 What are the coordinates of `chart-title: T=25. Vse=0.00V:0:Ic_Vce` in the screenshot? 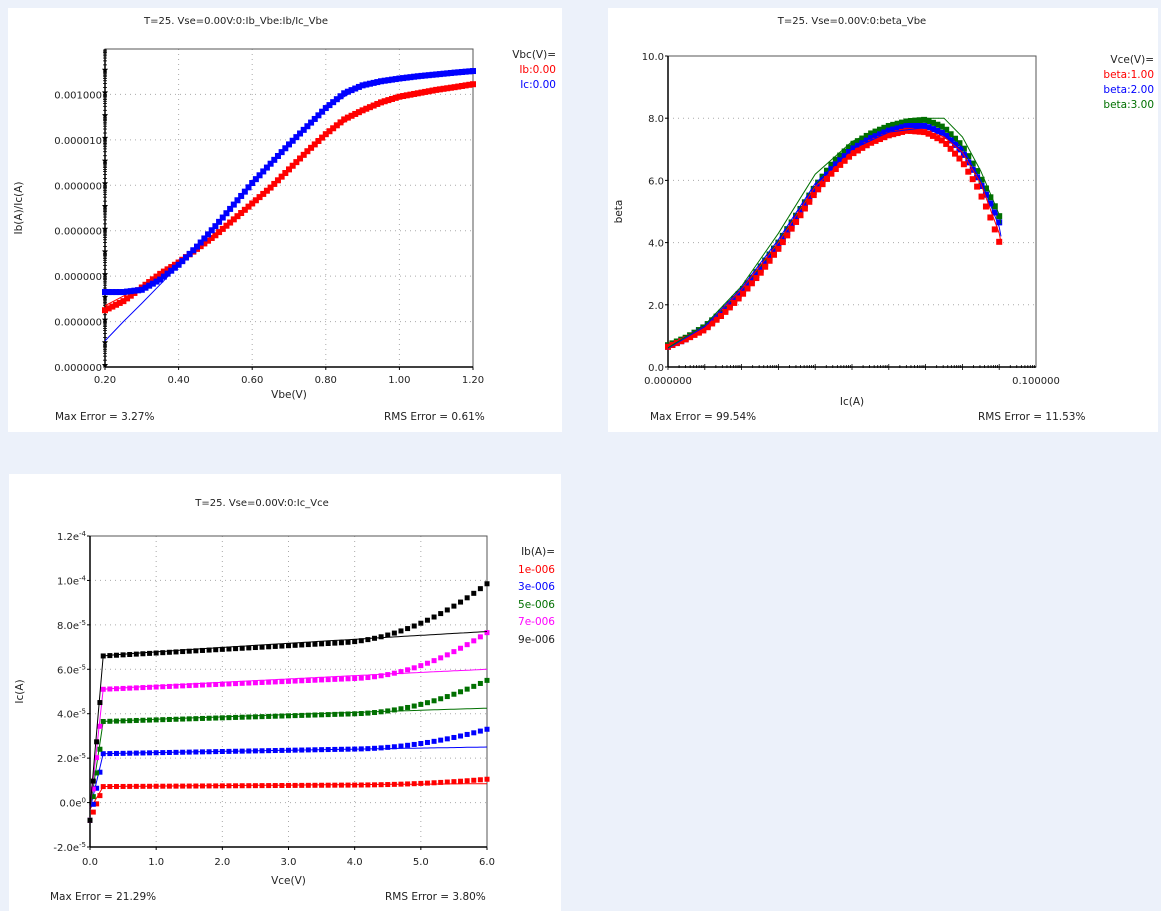 It's located at (262, 503).